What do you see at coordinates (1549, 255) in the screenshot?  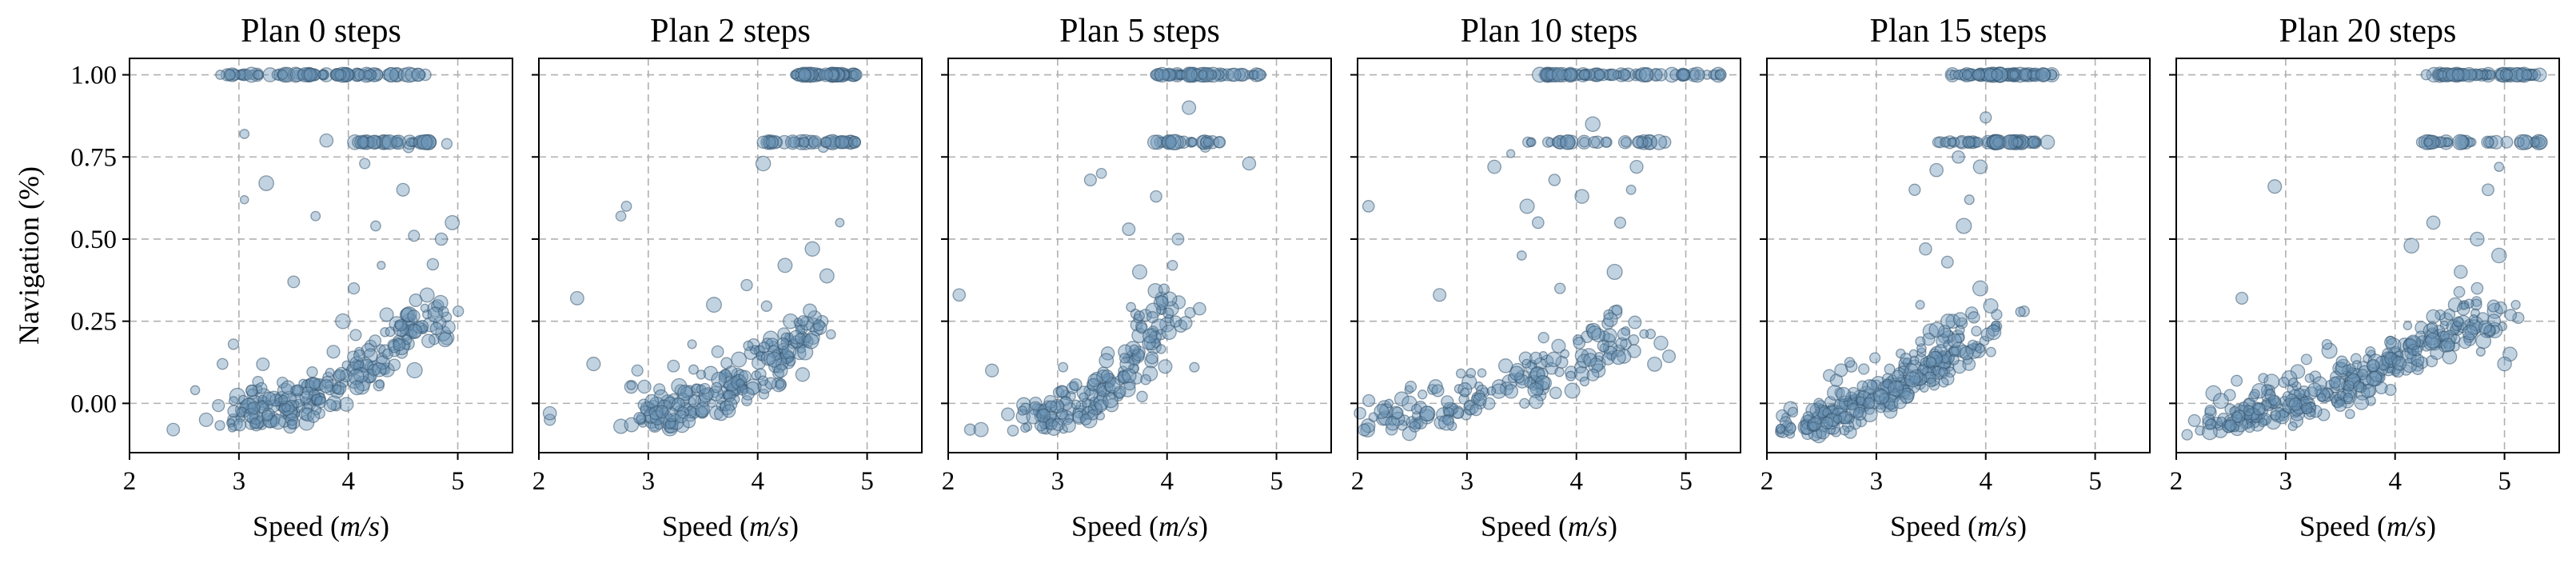 I see `plot-frame` at bounding box center [1549, 255].